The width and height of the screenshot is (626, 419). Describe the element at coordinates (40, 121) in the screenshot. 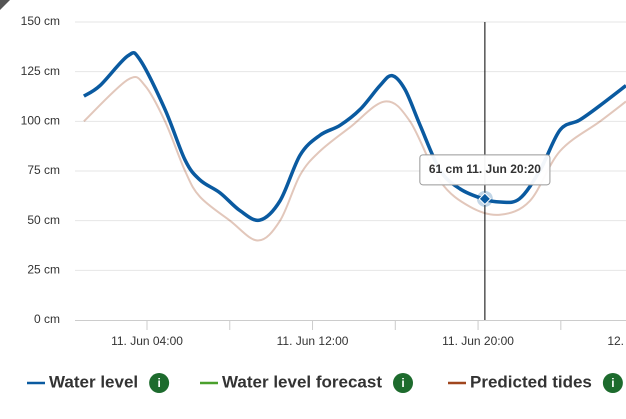

I see `y-tick-label: 100 cm` at that location.